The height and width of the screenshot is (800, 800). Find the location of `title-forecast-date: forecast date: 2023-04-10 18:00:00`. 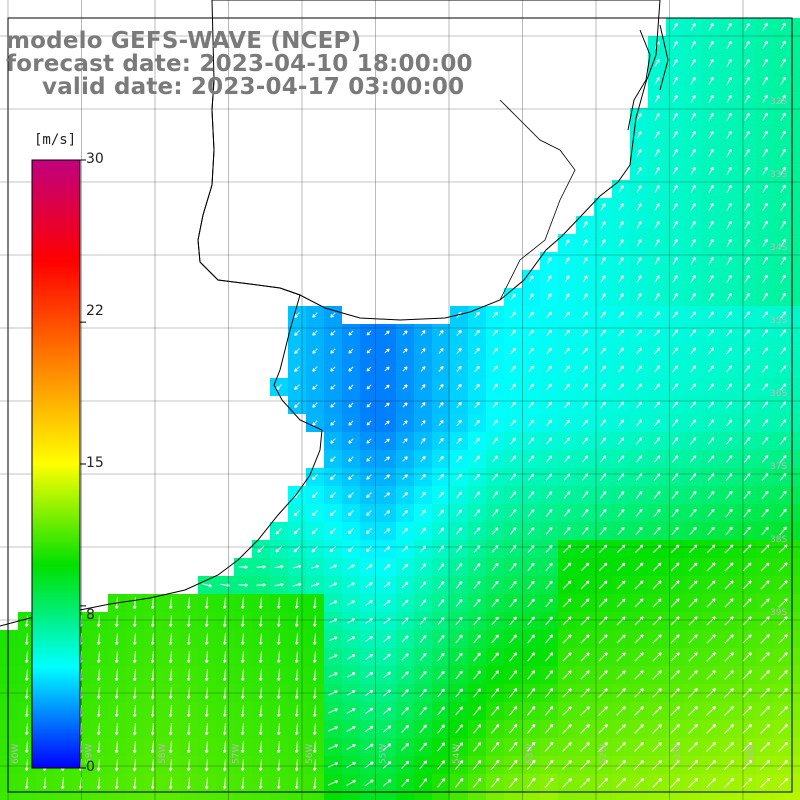

title-forecast-date: forecast date: 2023-04-10 18:00:00 is located at coordinates (239, 64).